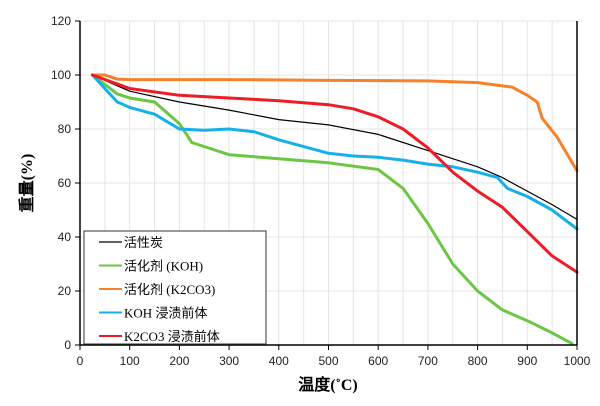  Describe the element at coordinates (577, 361) in the screenshot. I see `x-tick-label: 1000` at that location.